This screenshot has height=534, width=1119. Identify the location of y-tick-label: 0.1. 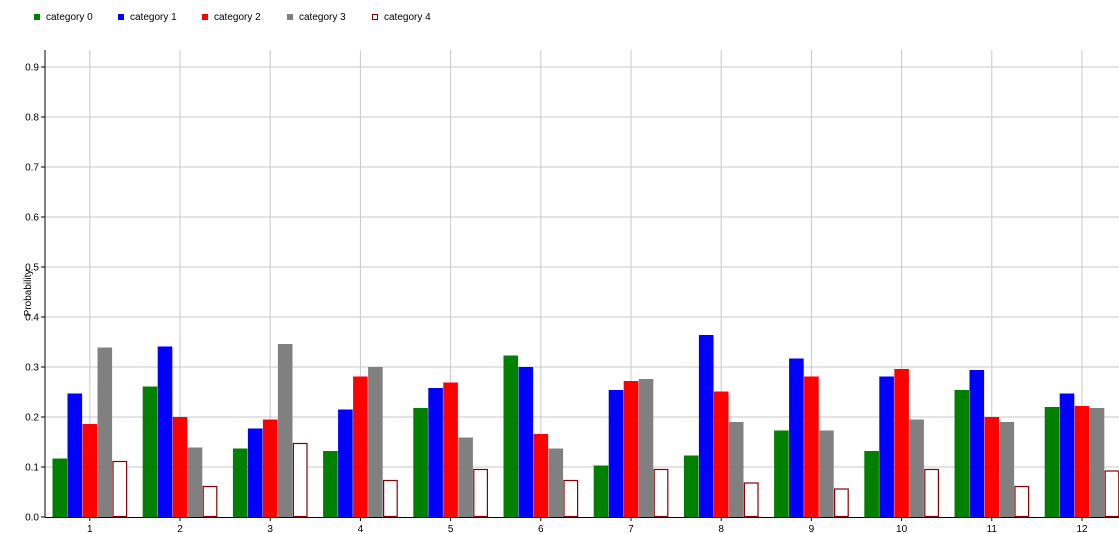
(32, 468).